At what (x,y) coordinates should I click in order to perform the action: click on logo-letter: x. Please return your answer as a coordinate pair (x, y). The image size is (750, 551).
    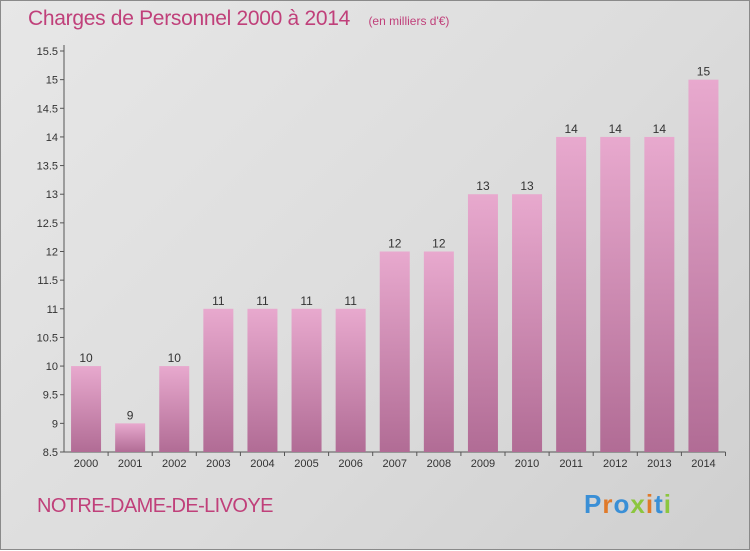
    Looking at the image, I should click on (638, 504).